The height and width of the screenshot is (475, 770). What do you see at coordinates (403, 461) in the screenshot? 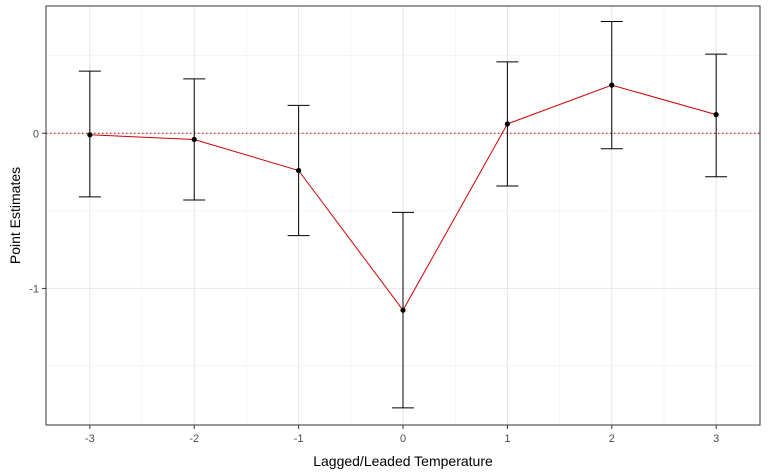
I see `x-axis-title: Lagged/Leaded Temperature` at bounding box center [403, 461].